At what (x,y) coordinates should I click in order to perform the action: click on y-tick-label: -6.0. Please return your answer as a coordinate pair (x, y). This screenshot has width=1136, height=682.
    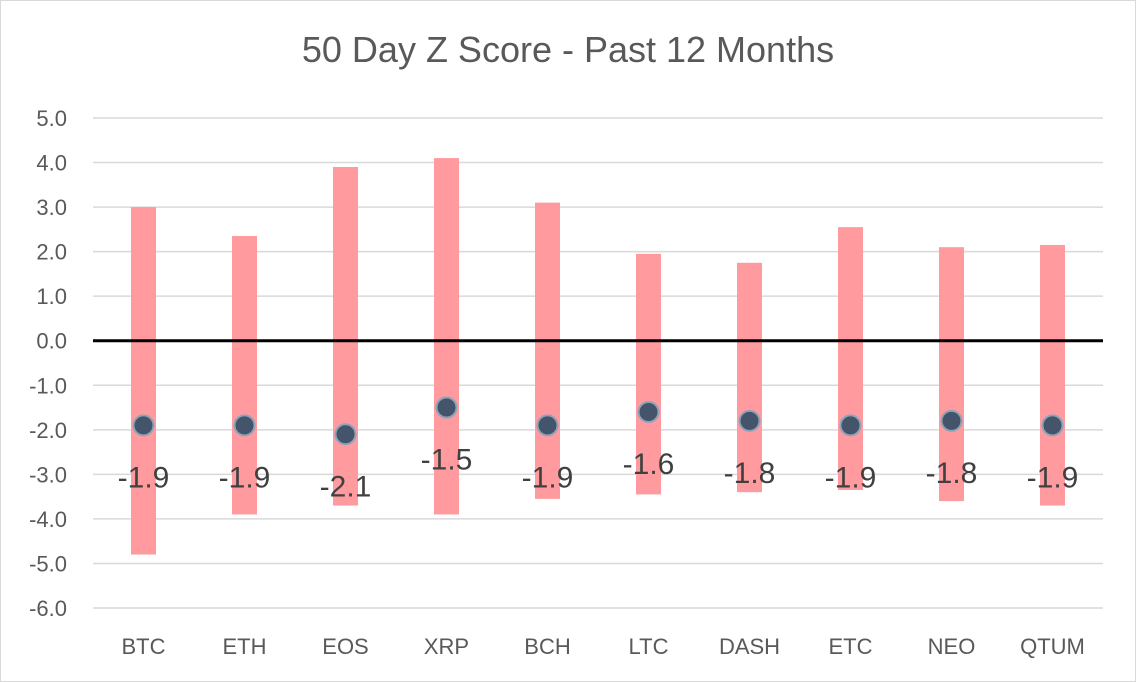
    Looking at the image, I should click on (48, 608).